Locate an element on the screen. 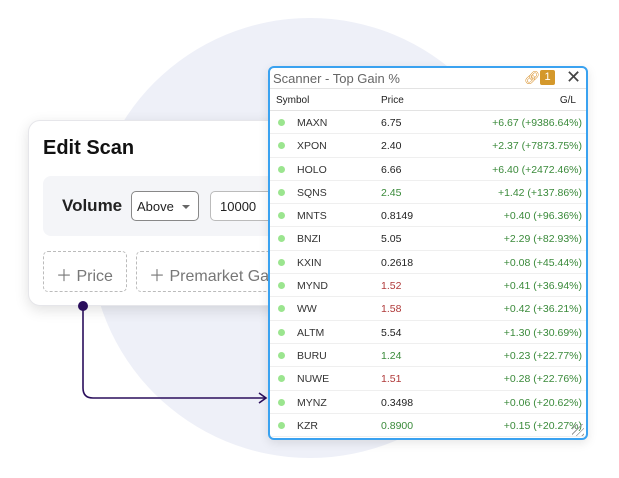  table-row: BNZI 5.05 +2.29 (+82.93%) is located at coordinates (428, 239).